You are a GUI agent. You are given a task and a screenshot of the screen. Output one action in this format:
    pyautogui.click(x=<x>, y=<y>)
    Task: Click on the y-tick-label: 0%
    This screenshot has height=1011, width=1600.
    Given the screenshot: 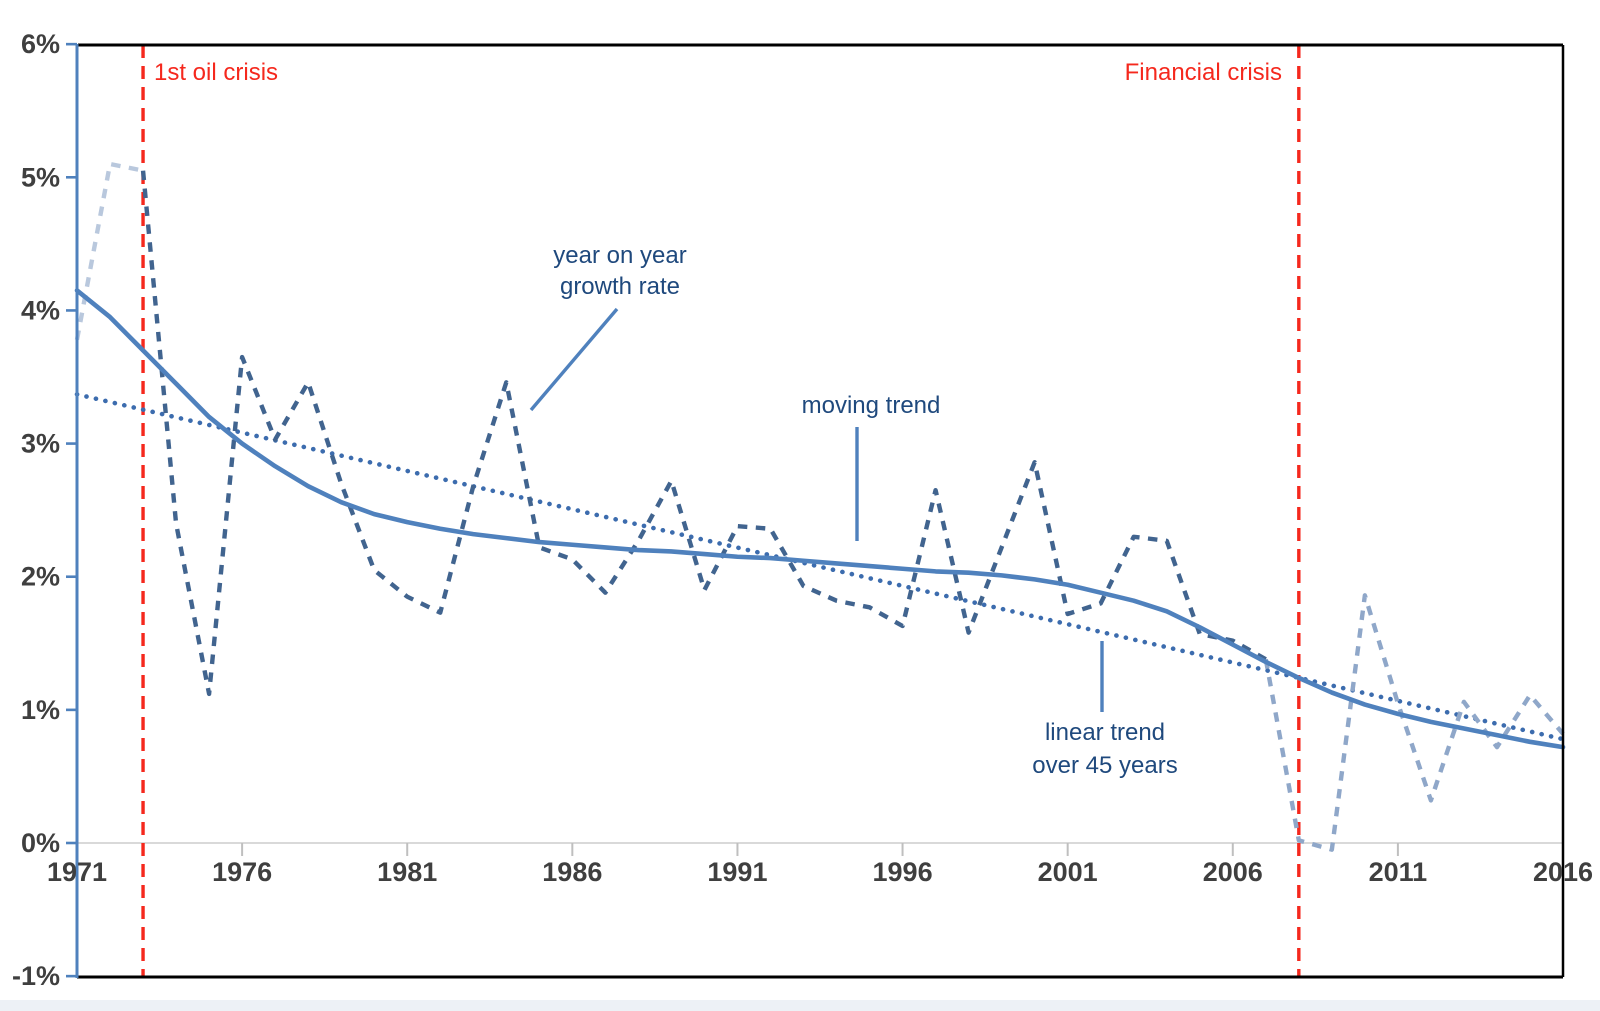 What is the action you would take?
    pyautogui.click(x=40, y=843)
    